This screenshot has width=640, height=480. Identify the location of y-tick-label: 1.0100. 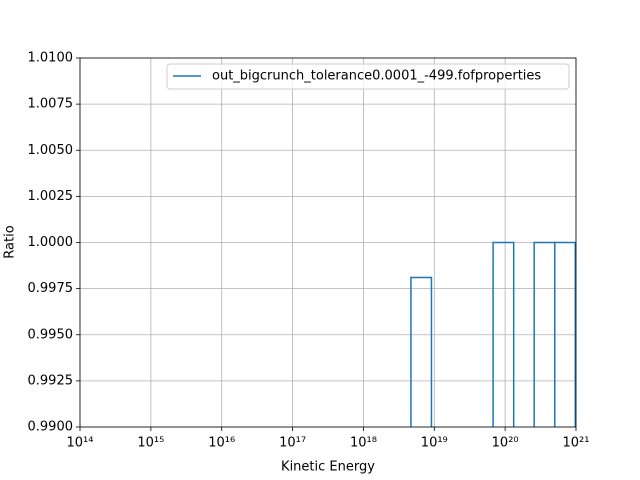
(51, 58).